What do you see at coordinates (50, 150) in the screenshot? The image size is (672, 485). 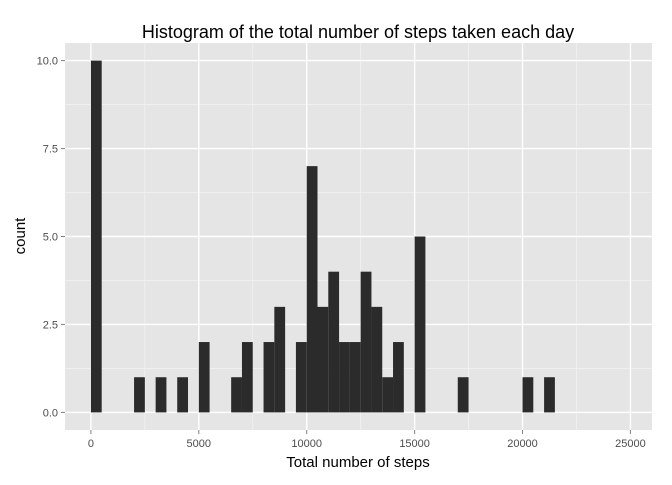 I see `y-tick-label: 7.5` at bounding box center [50, 150].